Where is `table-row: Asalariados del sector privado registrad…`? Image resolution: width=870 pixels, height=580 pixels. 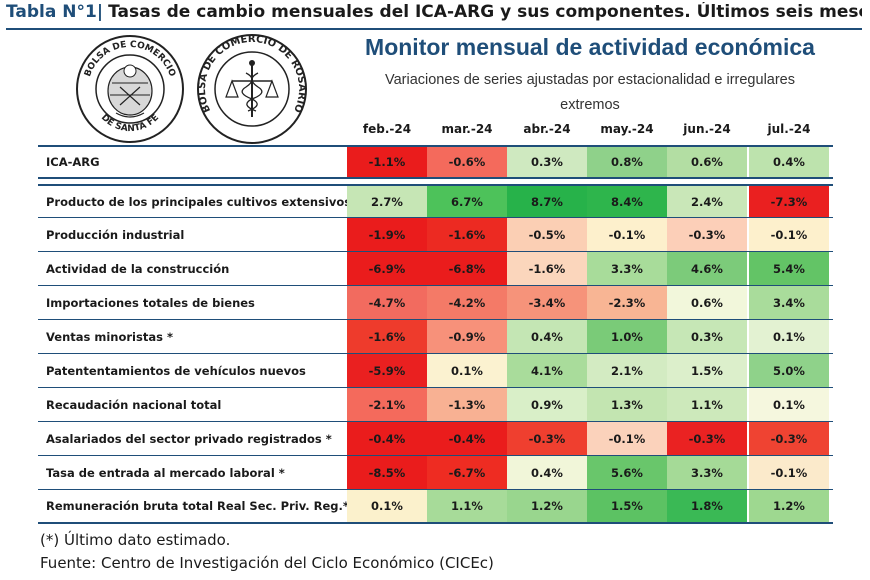
table-row: Asalariados del sector privado registrad… is located at coordinates (435, 439).